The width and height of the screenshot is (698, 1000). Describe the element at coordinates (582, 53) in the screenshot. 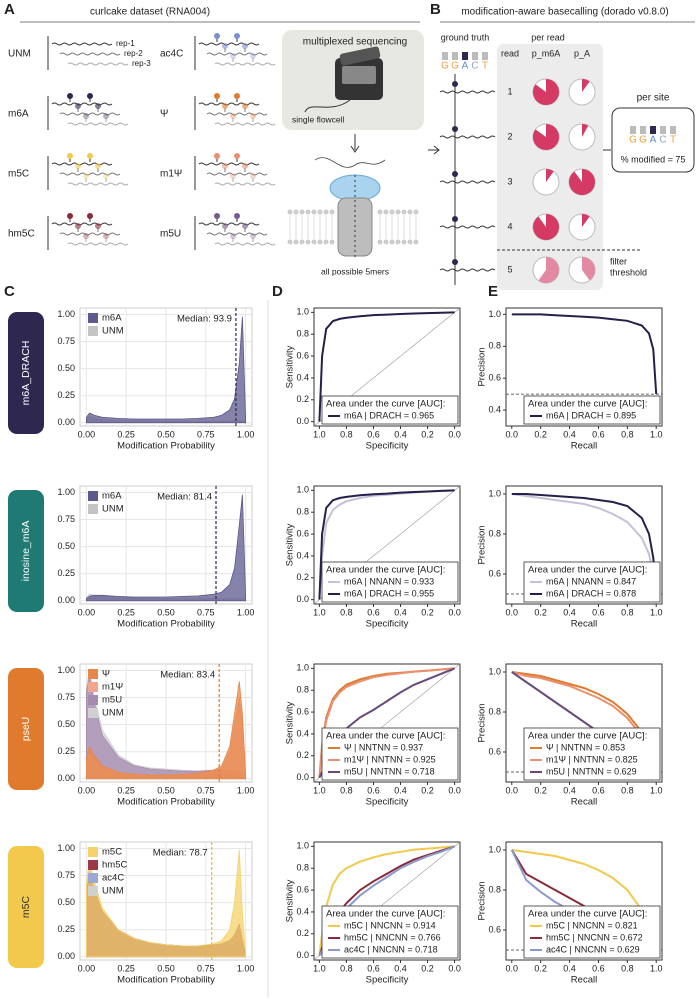

I see `column-header: p_A` at that location.